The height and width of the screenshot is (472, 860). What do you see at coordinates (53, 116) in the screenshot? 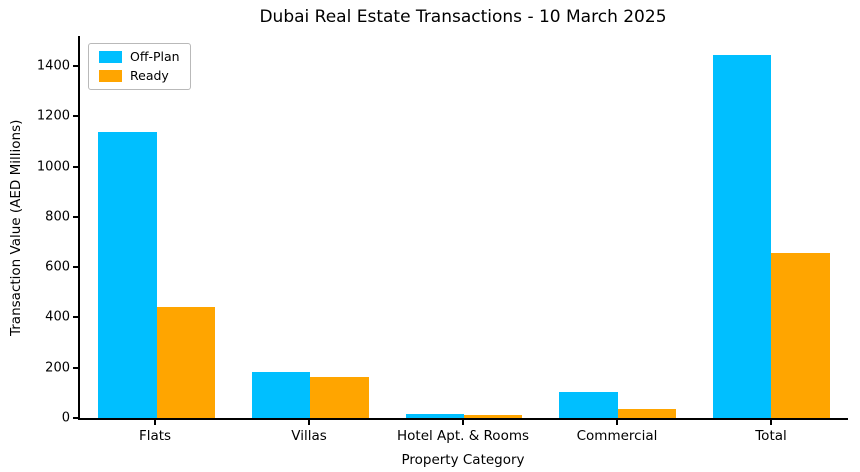
I see `y-tick-label: 1200` at bounding box center [53, 116].